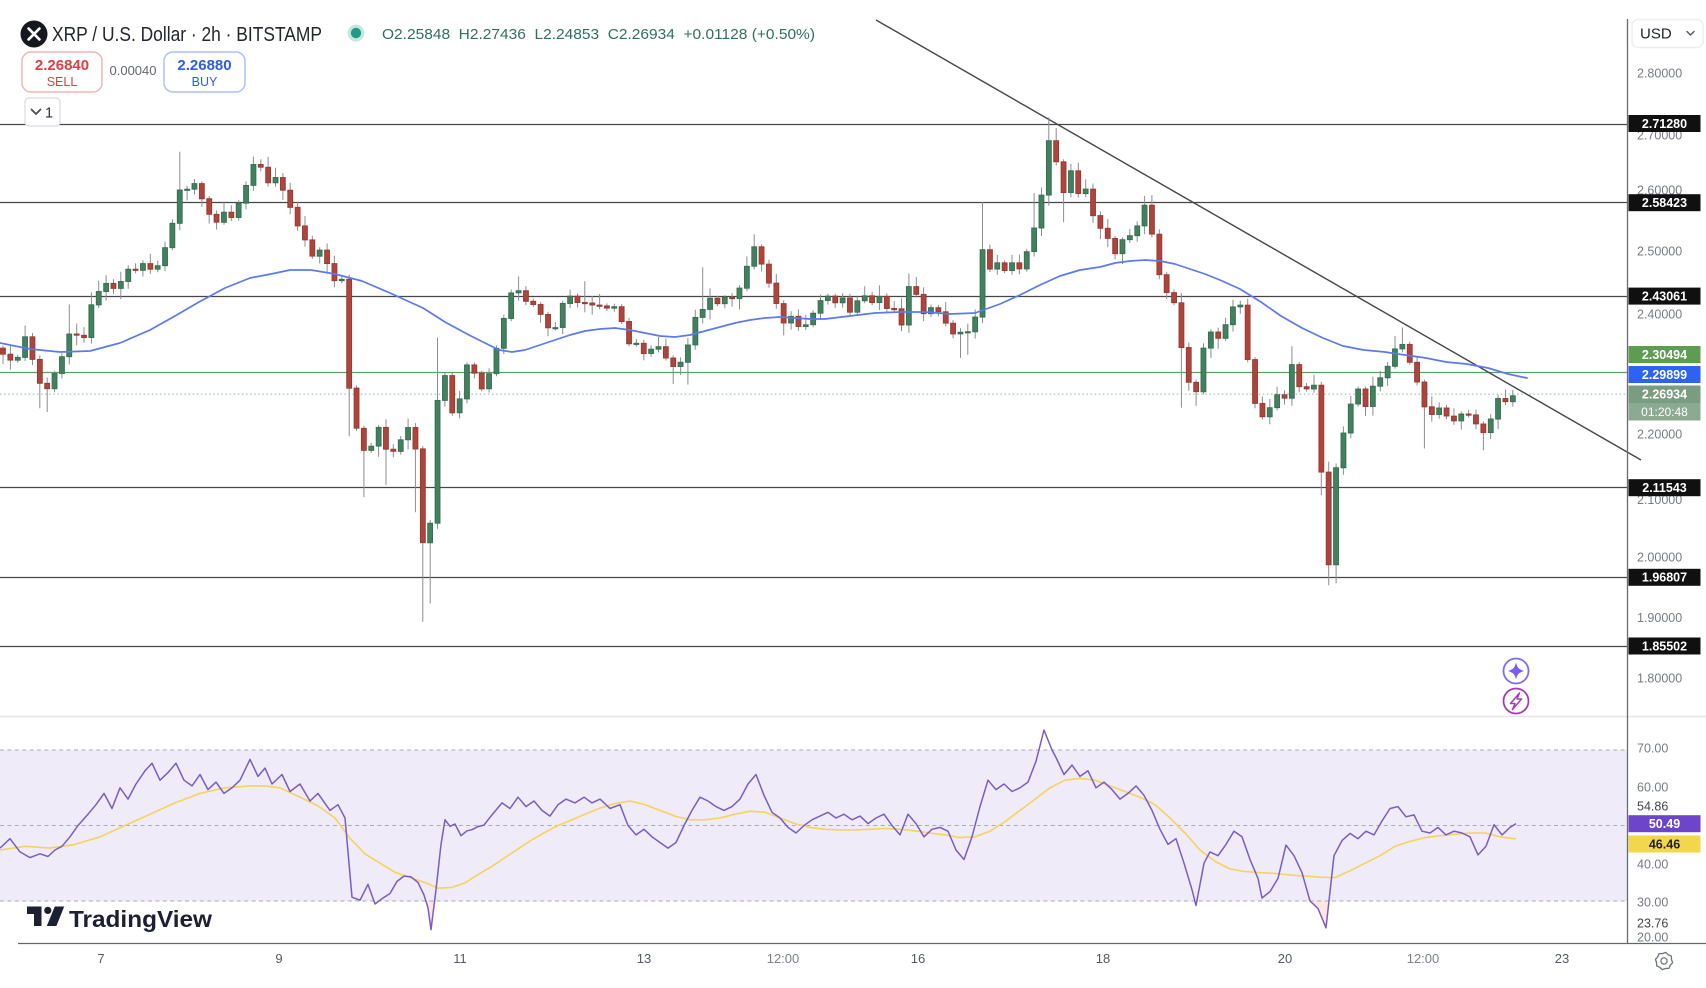  I want to click on svg-text: 13, so click(644, 958).